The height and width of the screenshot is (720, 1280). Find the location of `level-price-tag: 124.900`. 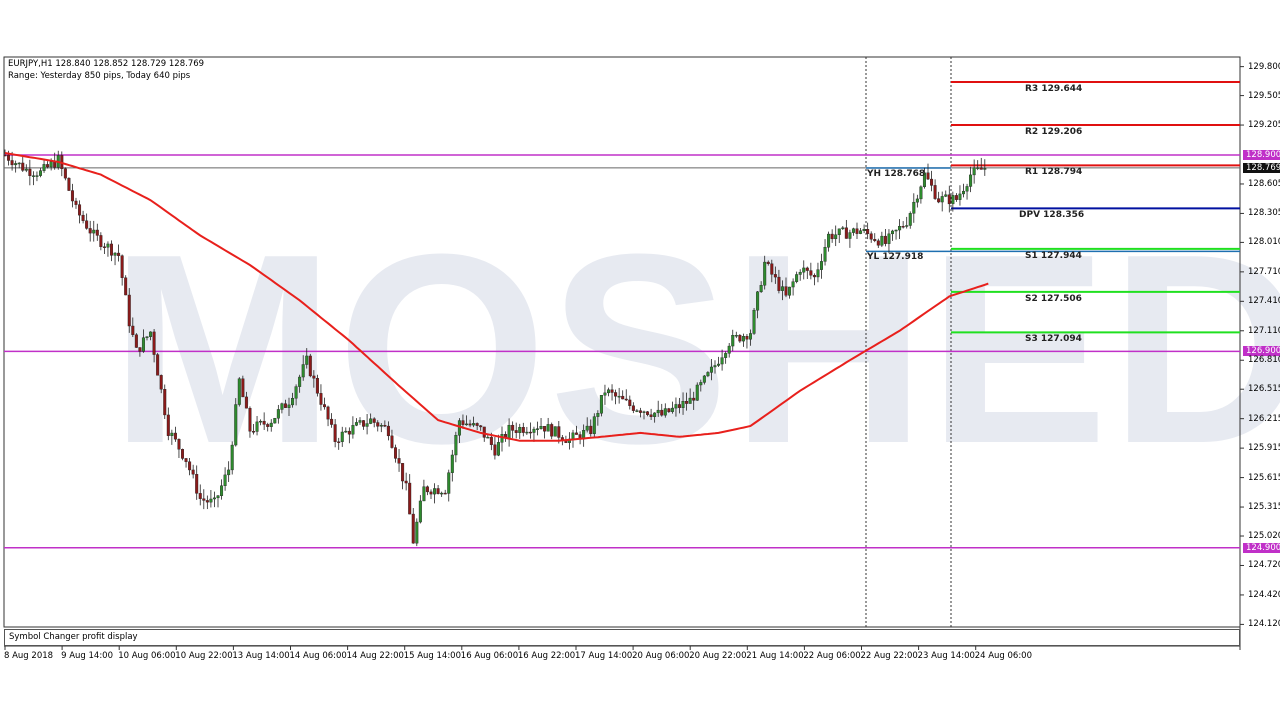

level-price-tag: 124.900 is located at coordinates (1261, 547).